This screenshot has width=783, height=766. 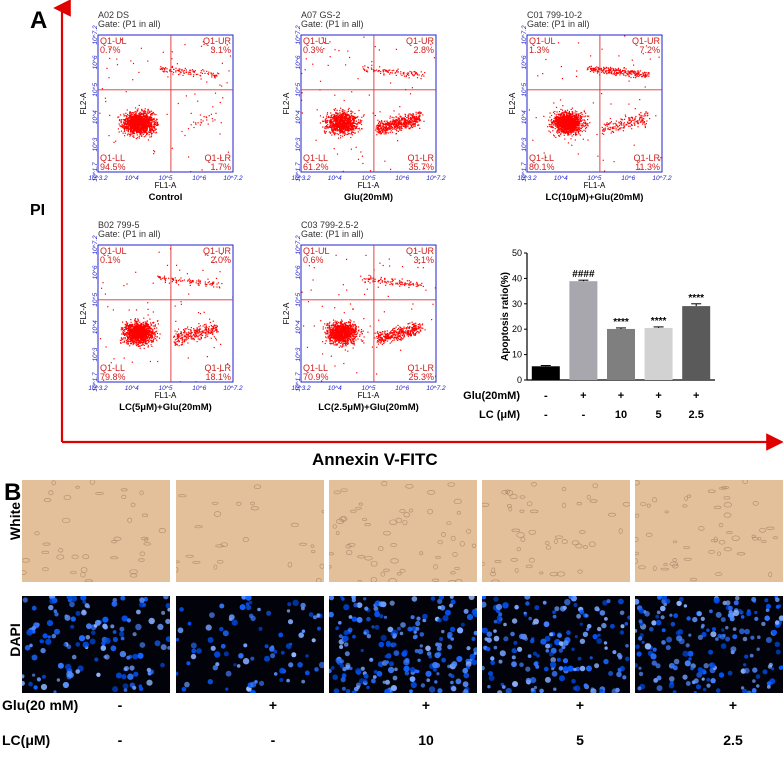 I want to click on q-ll-value: 94.5%, so click(x=113, y=167).